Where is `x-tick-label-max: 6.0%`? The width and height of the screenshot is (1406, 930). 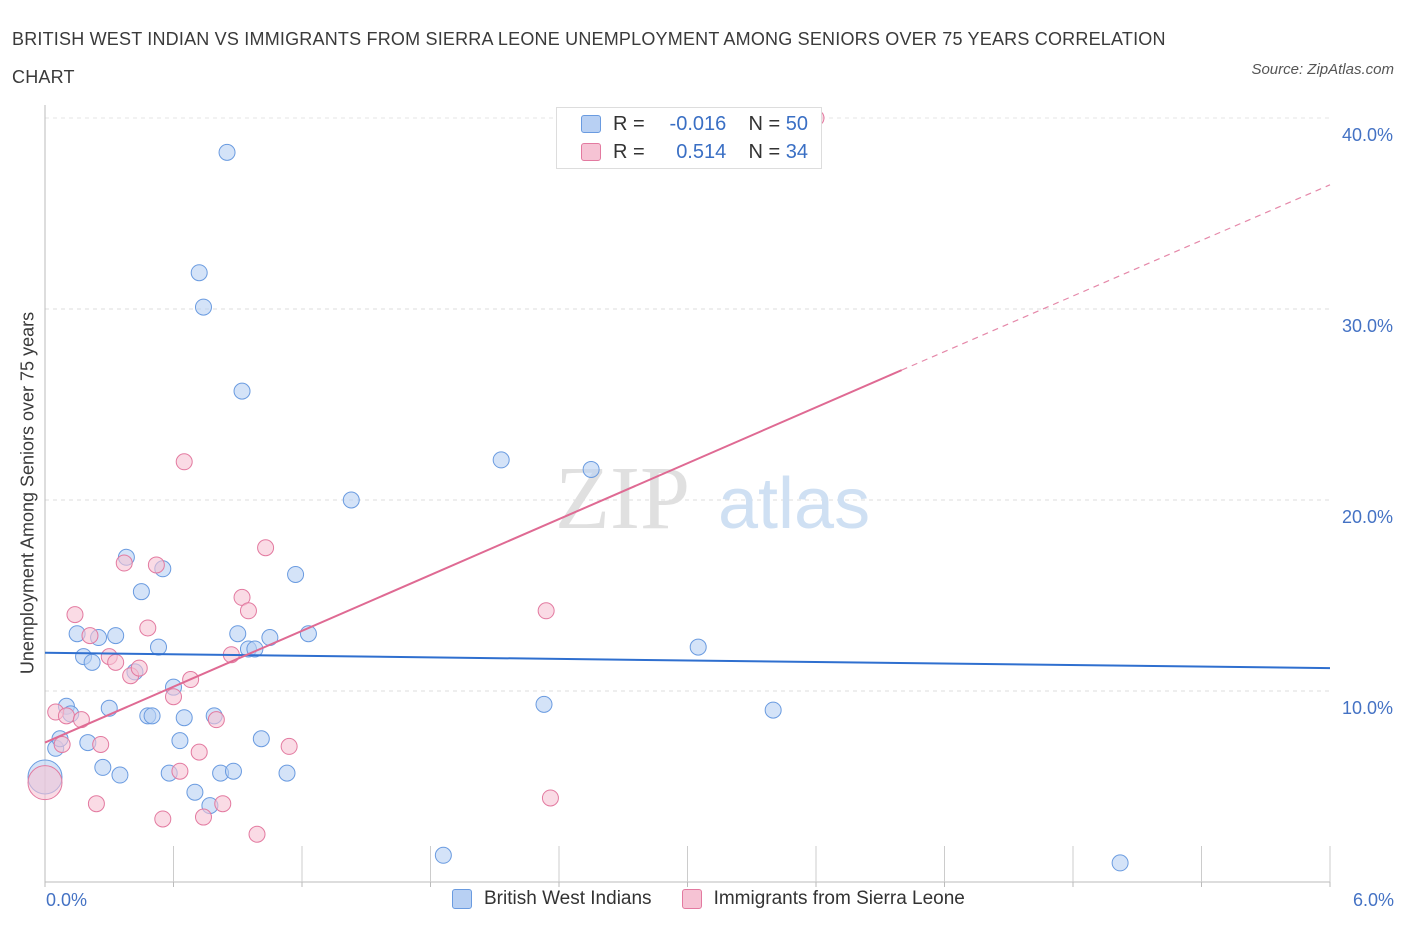
x-tick-label-max: 6.0% is located at coordinates (1373, 900).